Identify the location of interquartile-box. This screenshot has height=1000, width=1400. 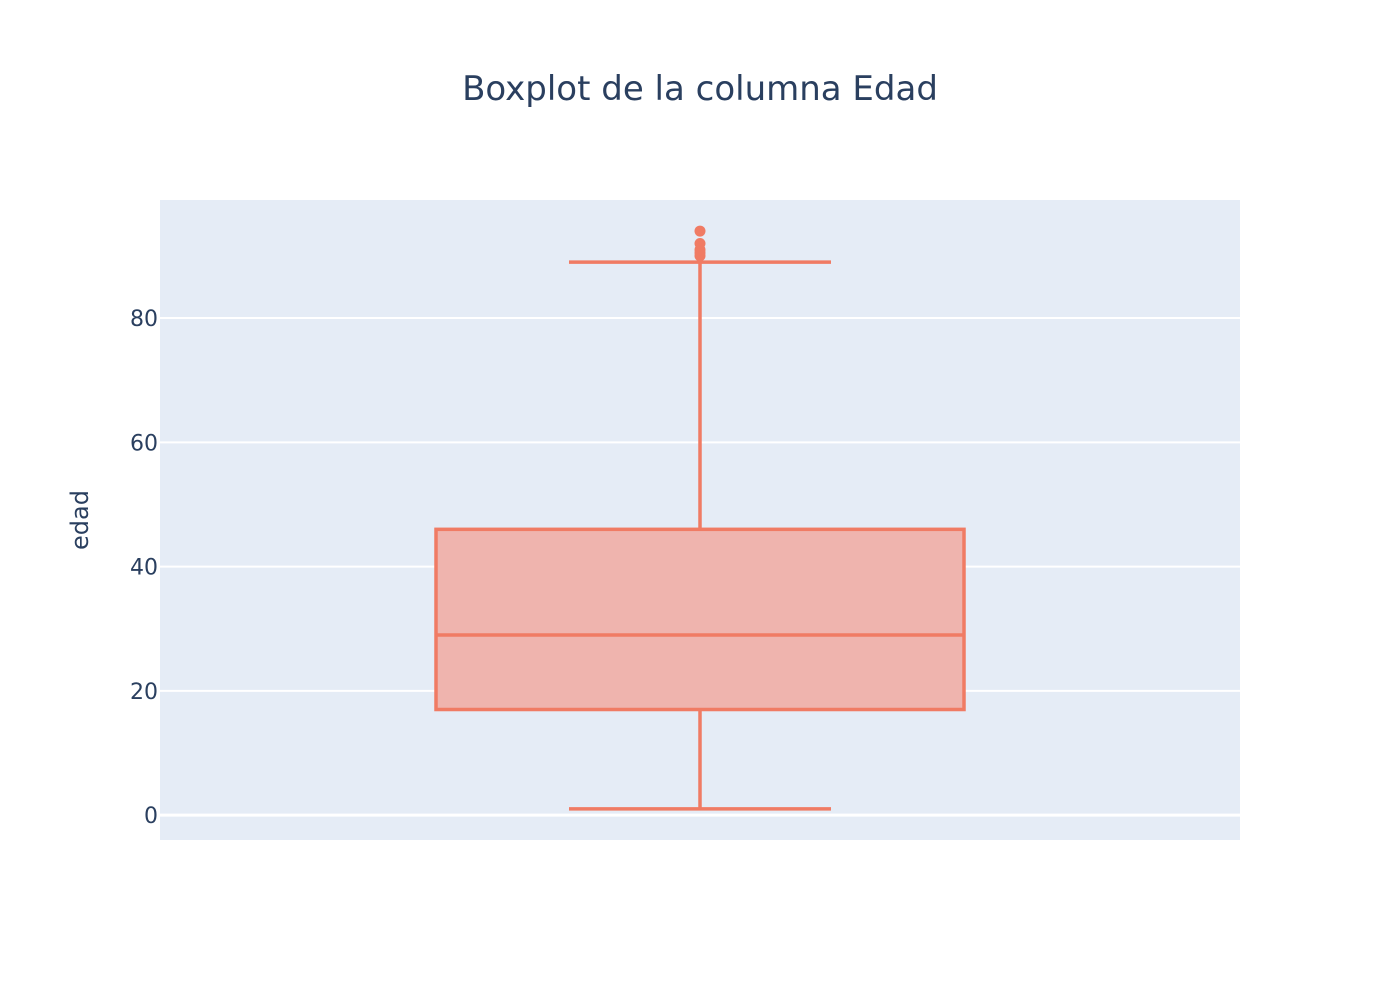
(700, 619).